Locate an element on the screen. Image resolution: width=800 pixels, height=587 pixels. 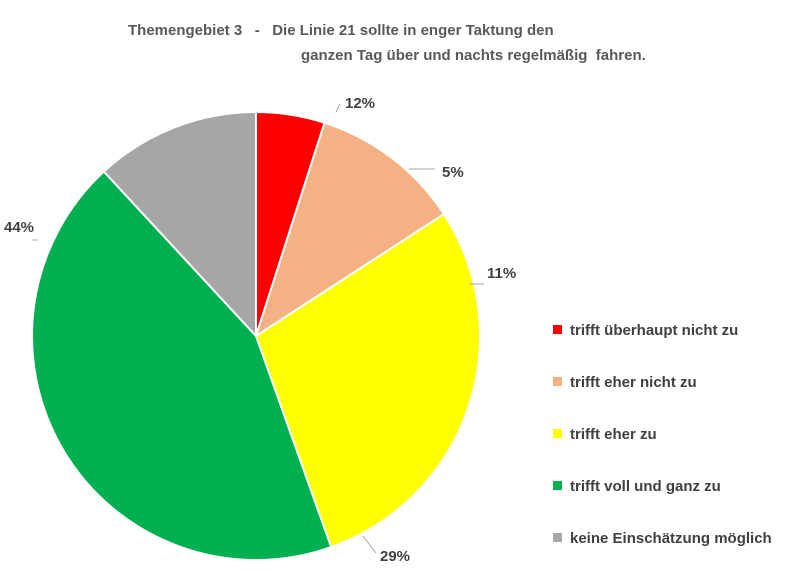
data-label-1: 5% is located at coordinates (453, 172).